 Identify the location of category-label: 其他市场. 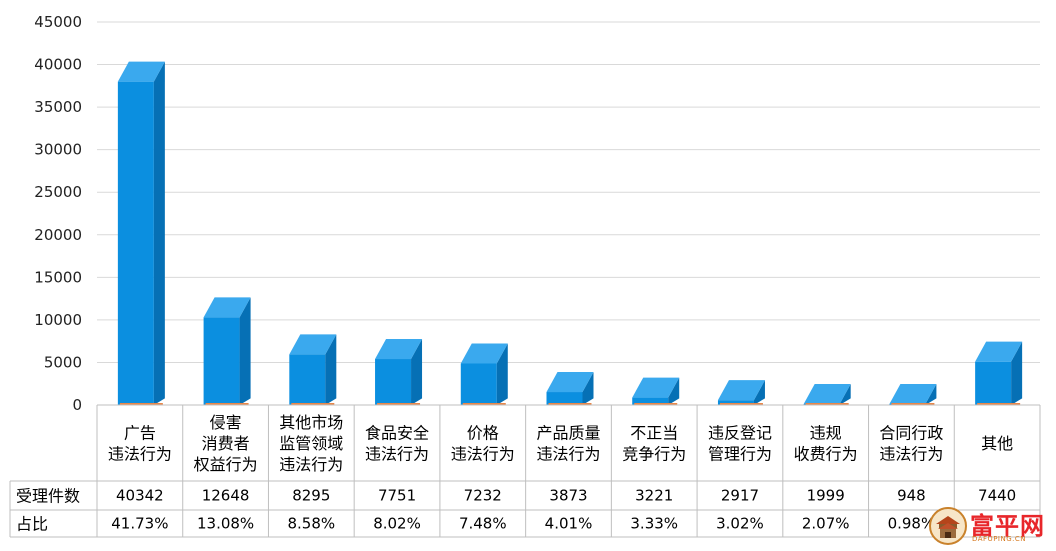
(311, 422).